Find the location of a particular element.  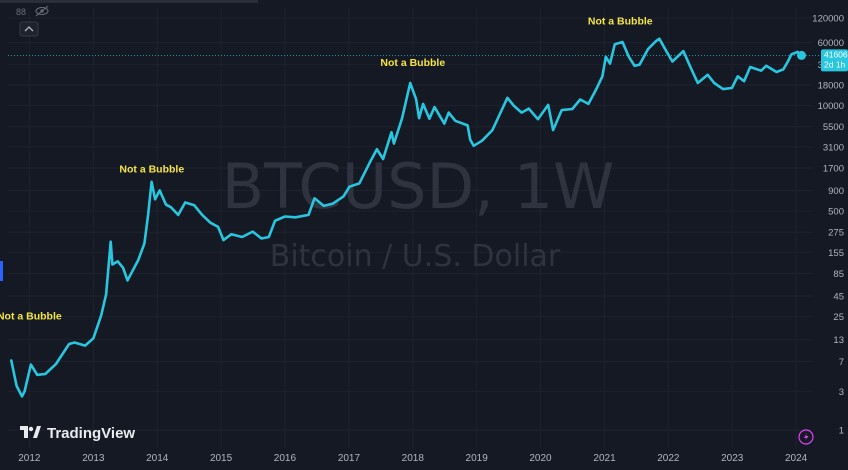

x-tick-label: 2020 is located at coordinates (540, 458).